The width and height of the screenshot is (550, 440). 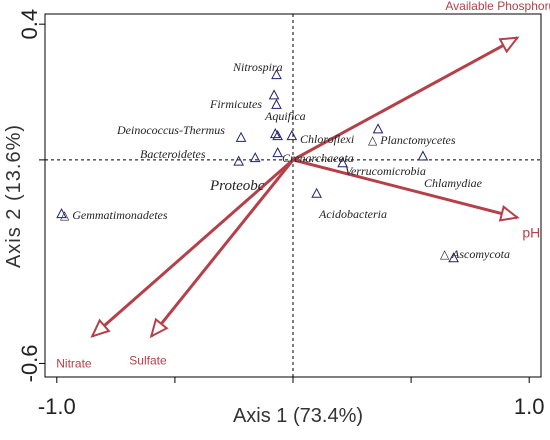 I want to click on y-axis-title: Axis 2 (13.6%), so click(x=14, y=196).